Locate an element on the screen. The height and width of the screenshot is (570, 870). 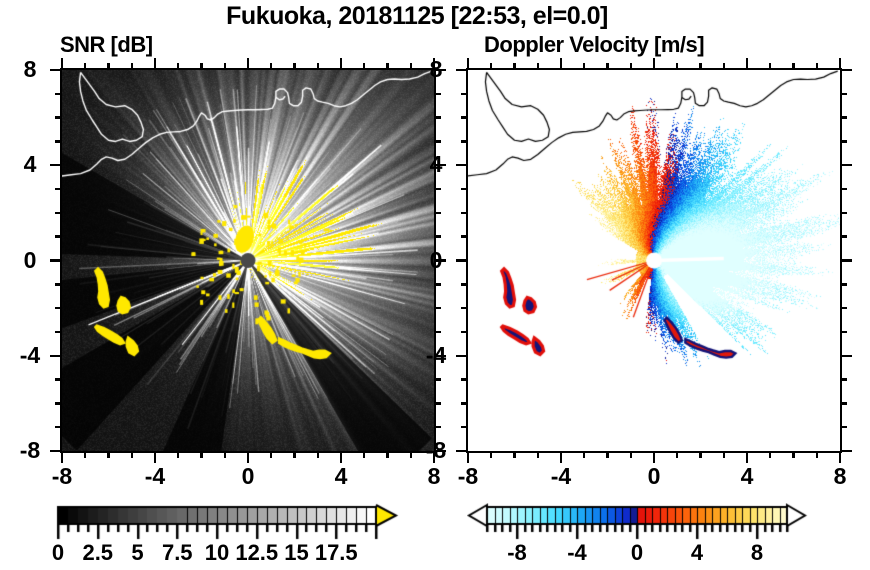
snr-colorbar is located at coordinates (235, 523).